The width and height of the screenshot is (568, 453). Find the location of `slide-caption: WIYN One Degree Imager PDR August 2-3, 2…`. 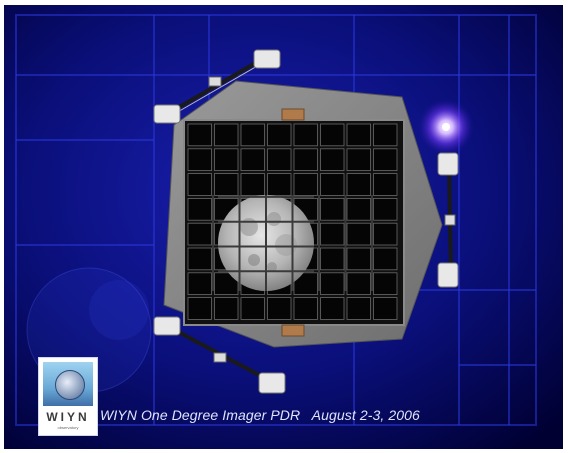

slide-caption: WIYN One Degree Imager PDR August 2-3, 2… is located at coordinates (260, 415).